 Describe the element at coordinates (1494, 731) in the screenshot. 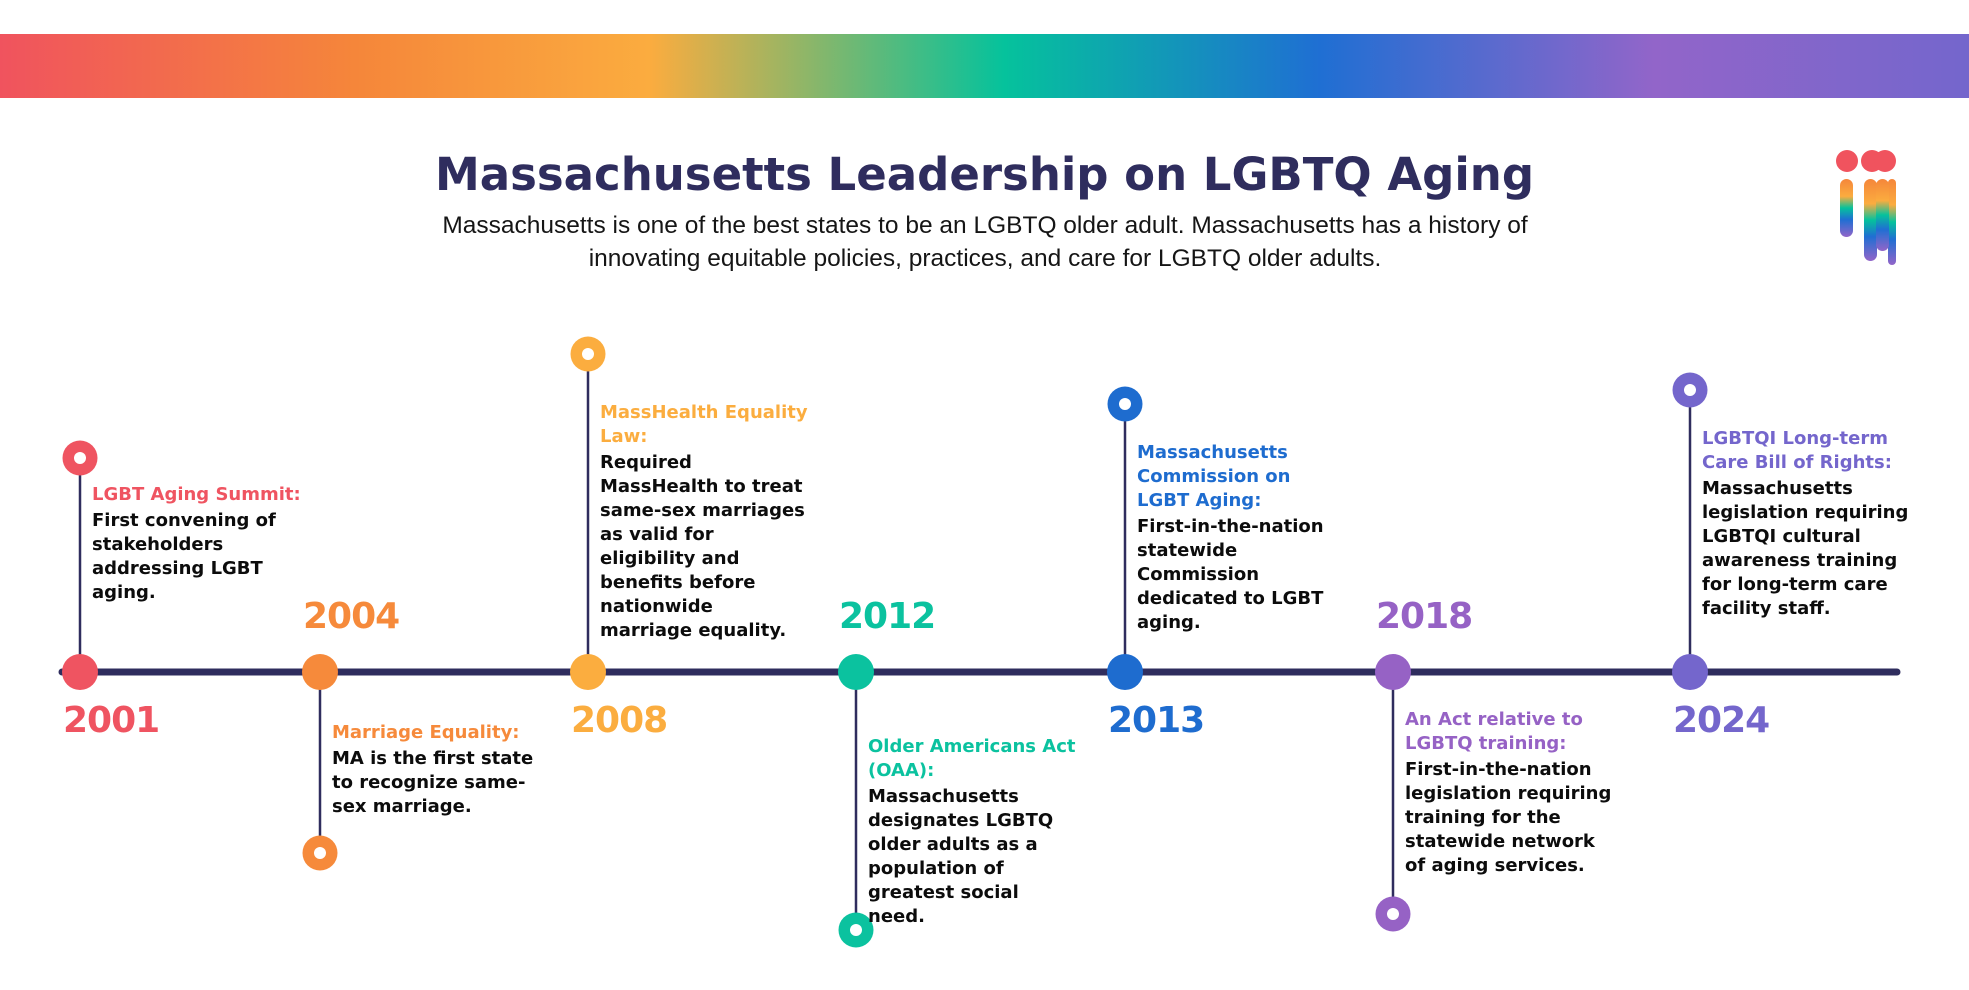

I see `event-title: An Act relative to LGBTQ training:` at that location.